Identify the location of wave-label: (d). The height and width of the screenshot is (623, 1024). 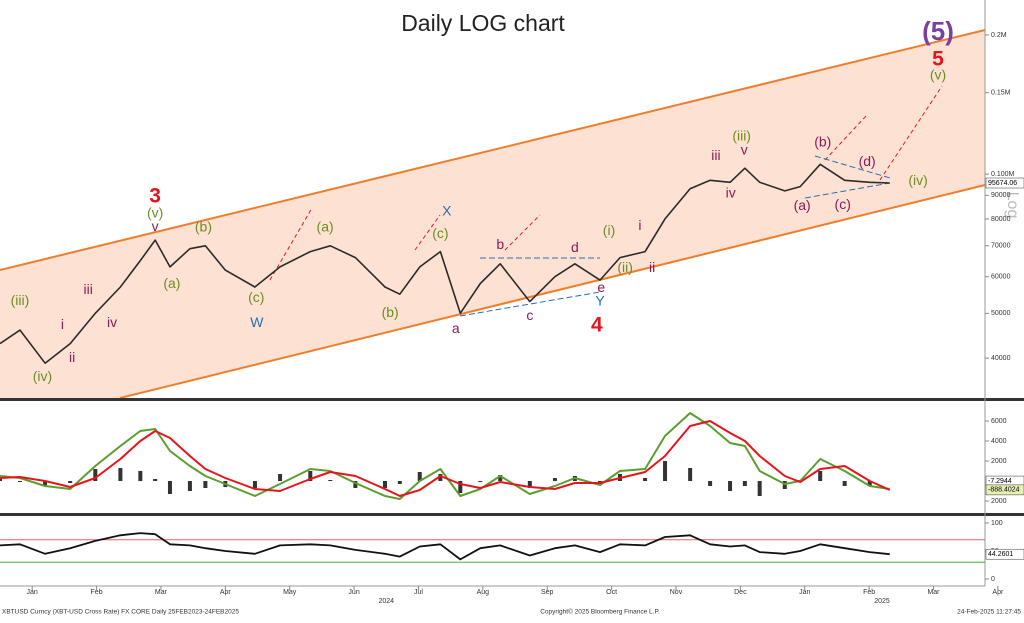
(867, 161).